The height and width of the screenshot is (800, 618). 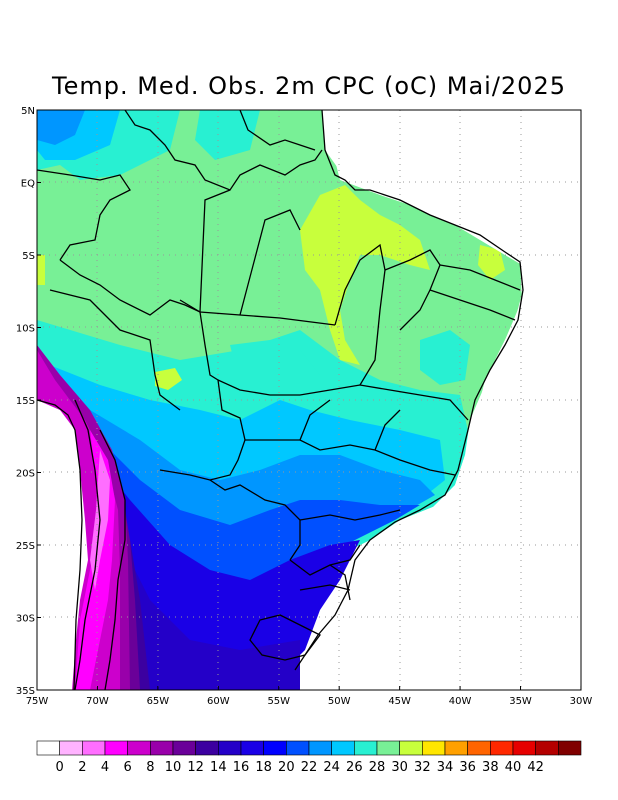 I want to click on lon-label: 35W, so click(x=520, y=701).